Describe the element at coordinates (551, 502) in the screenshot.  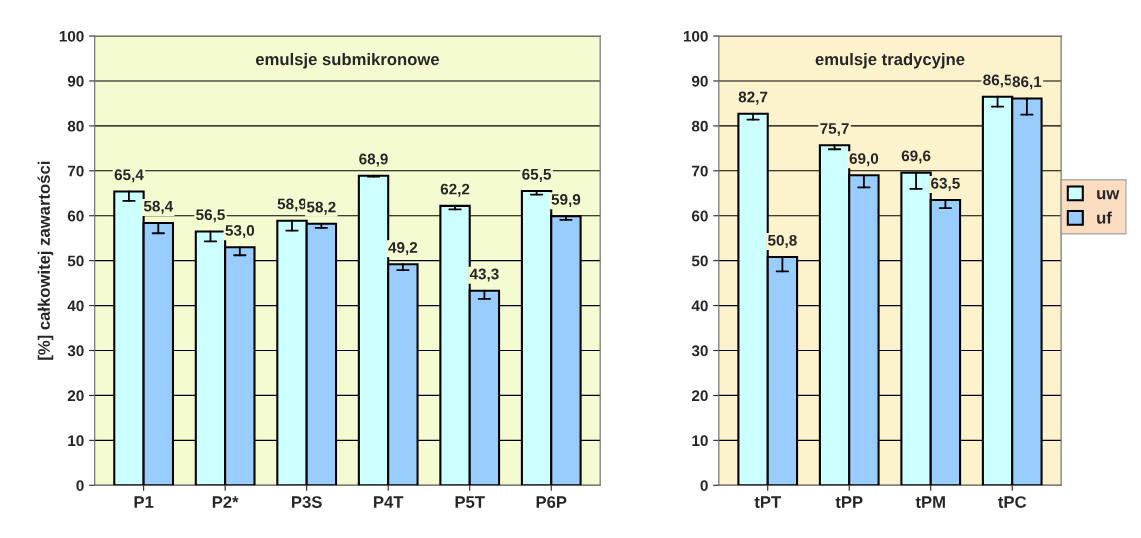
I see `x-tick-label: P6P` at that location.